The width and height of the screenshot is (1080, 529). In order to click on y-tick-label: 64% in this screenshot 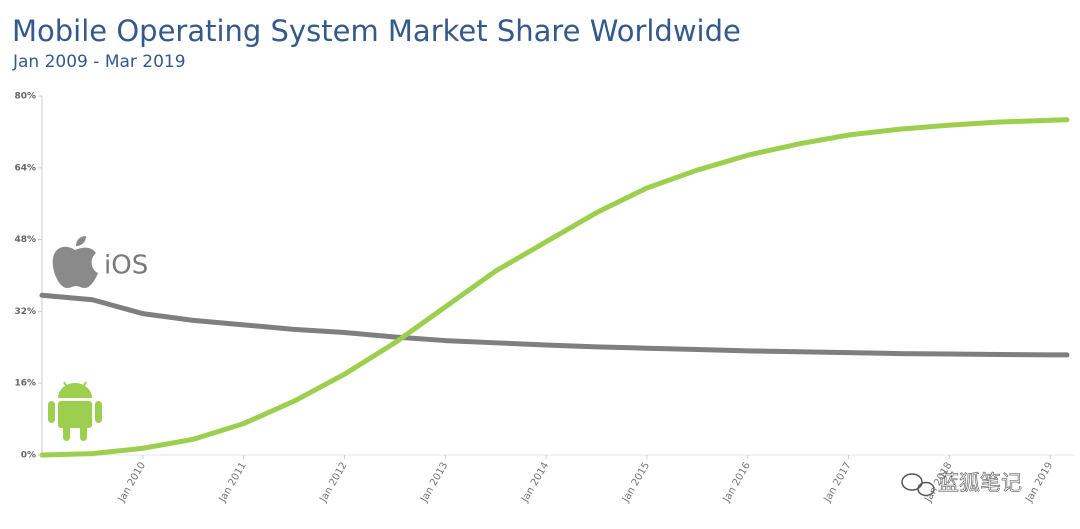, I will do `click(25, 168)`.